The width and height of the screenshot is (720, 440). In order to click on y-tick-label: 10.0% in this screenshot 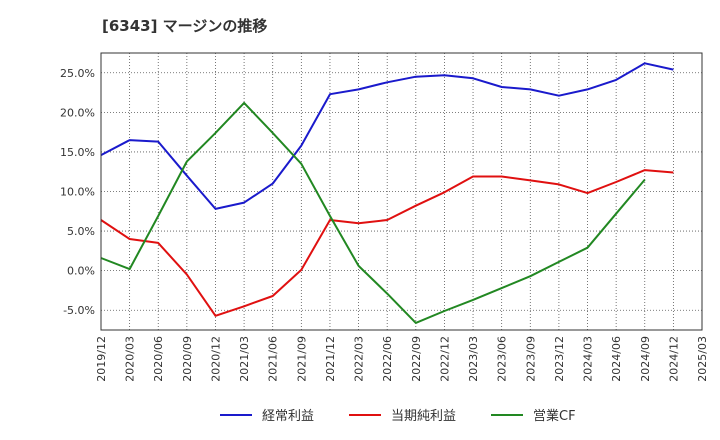, I will do `click(77, 192)`.